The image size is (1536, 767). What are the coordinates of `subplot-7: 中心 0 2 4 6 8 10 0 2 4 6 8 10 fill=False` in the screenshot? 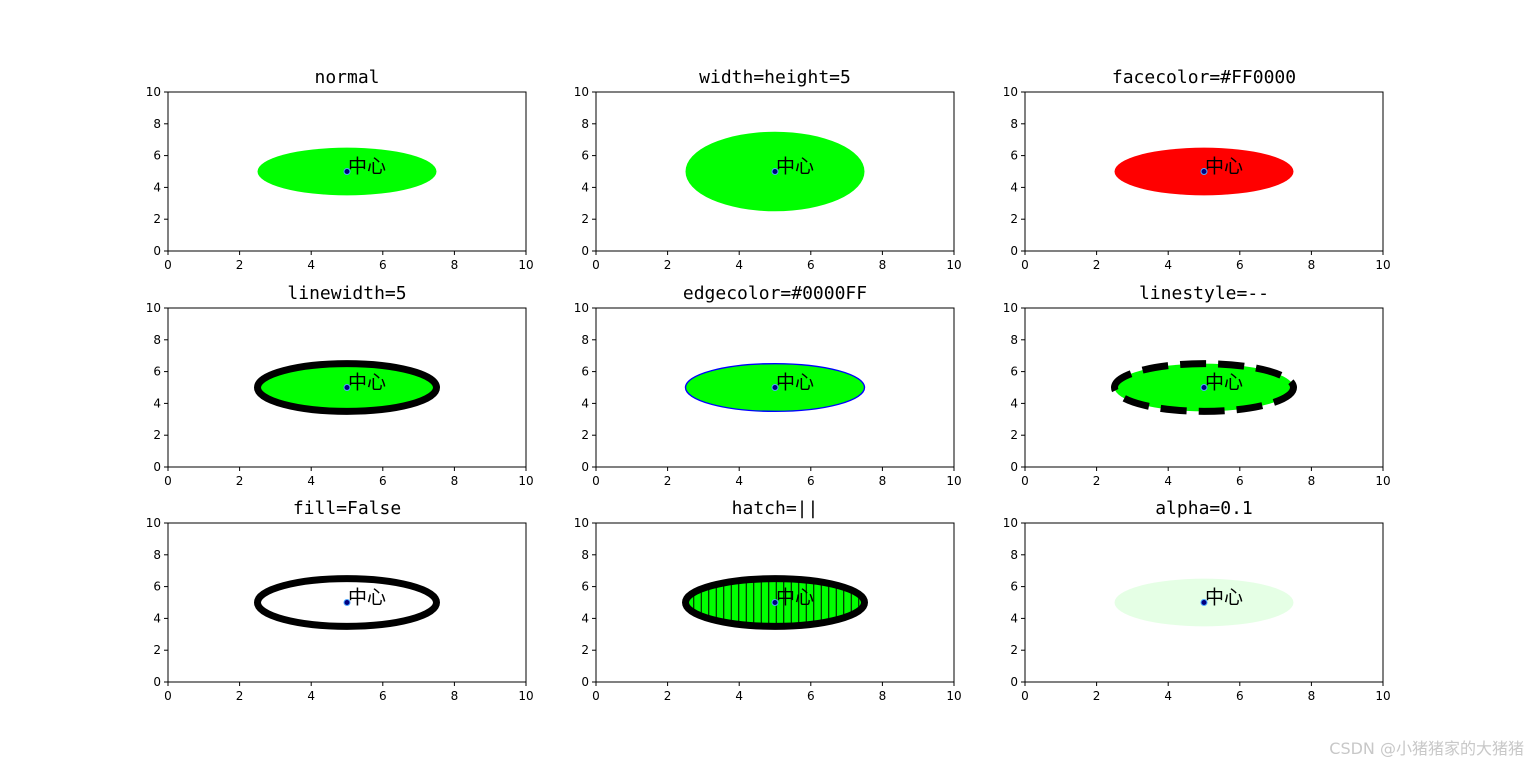 It's located at (340, 600).